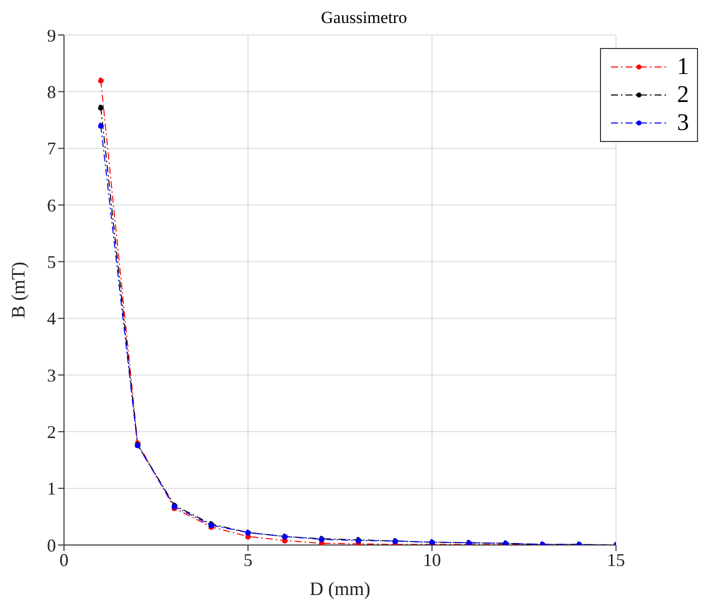  What do you see at coordinates (51, 205) in the screenshot?
I see `y-tick-label: 6` at bounding box center [51, 205].